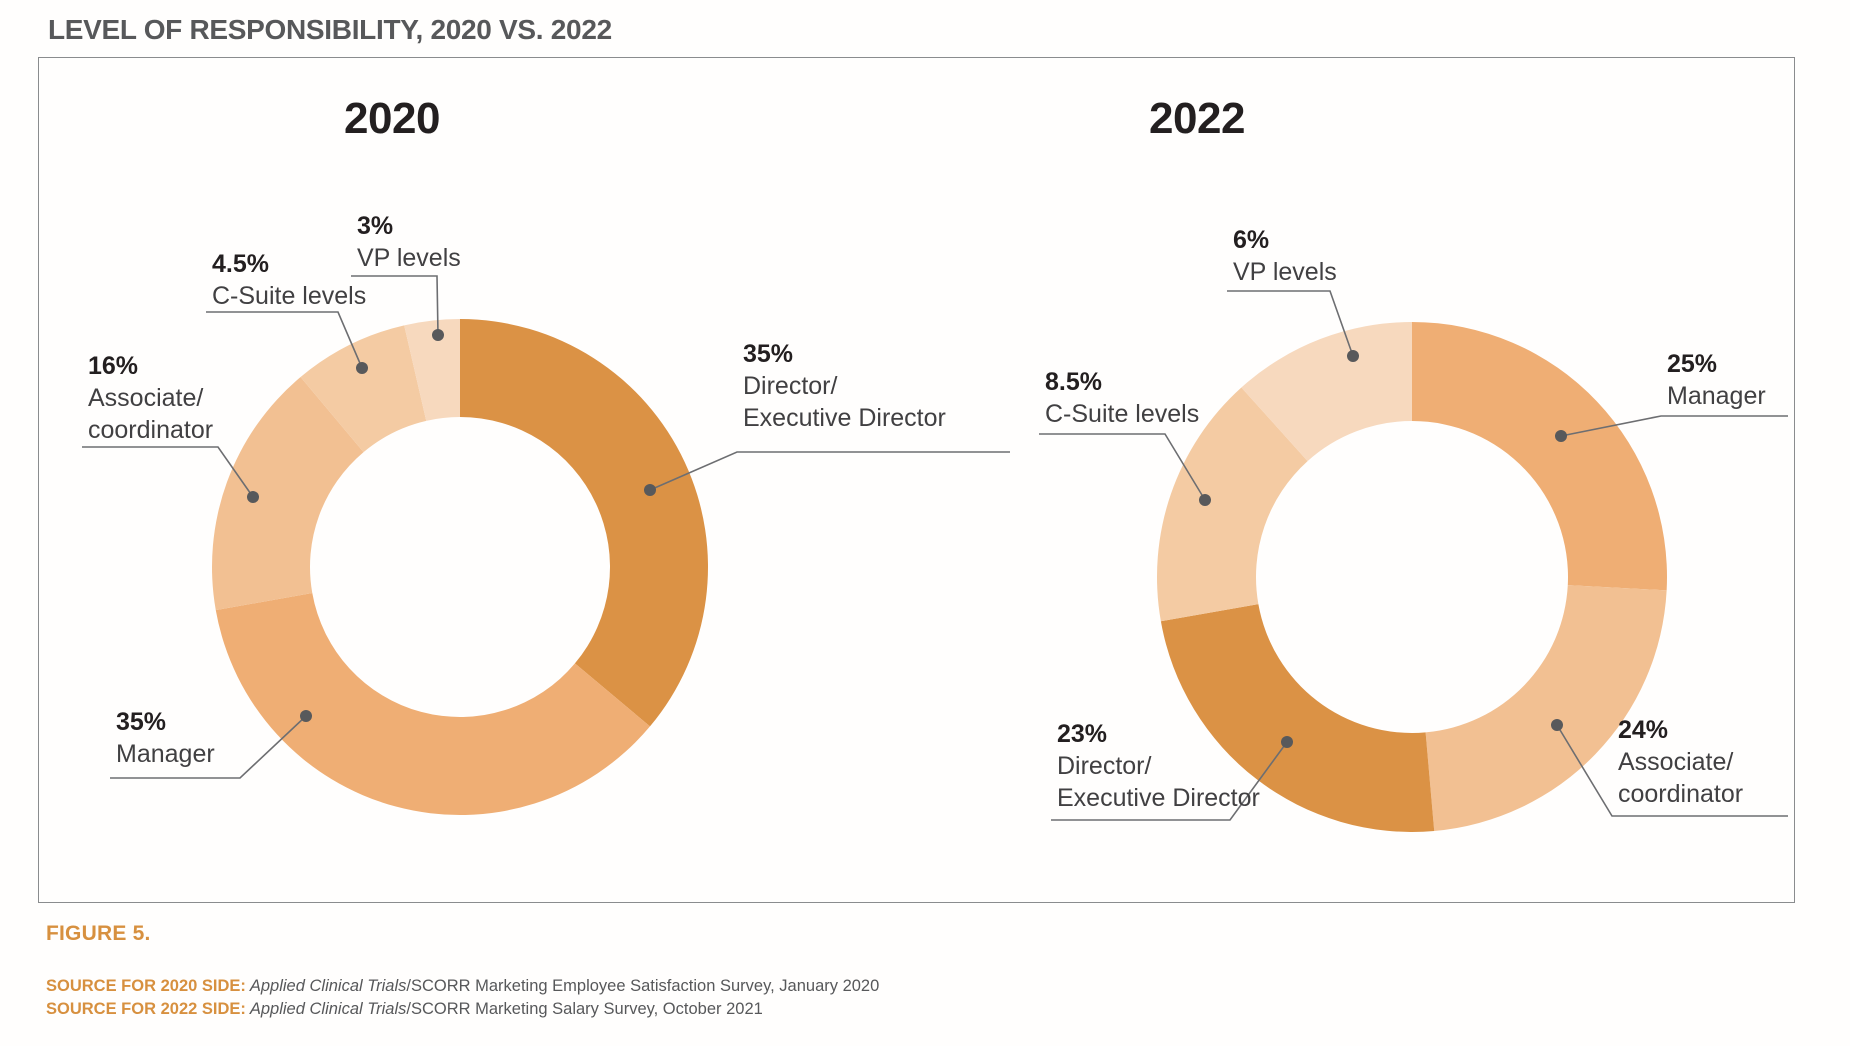 This screenshot has height=1046, width=1850. What do you see at coordinates (168, 472) in the screenshot?
I see `leader-line-2020-associate-coordinator` at bounding box center [168, 472].